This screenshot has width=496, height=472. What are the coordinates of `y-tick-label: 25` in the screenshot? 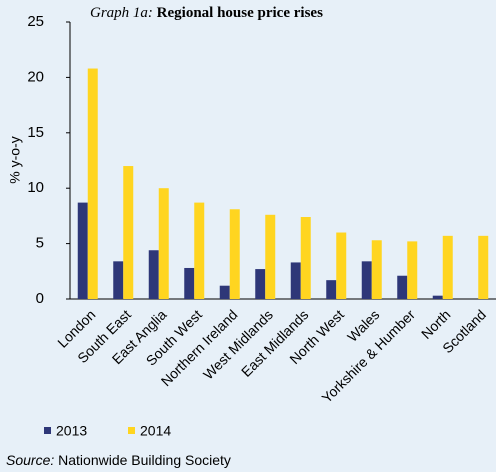 It's located at (35, 21).